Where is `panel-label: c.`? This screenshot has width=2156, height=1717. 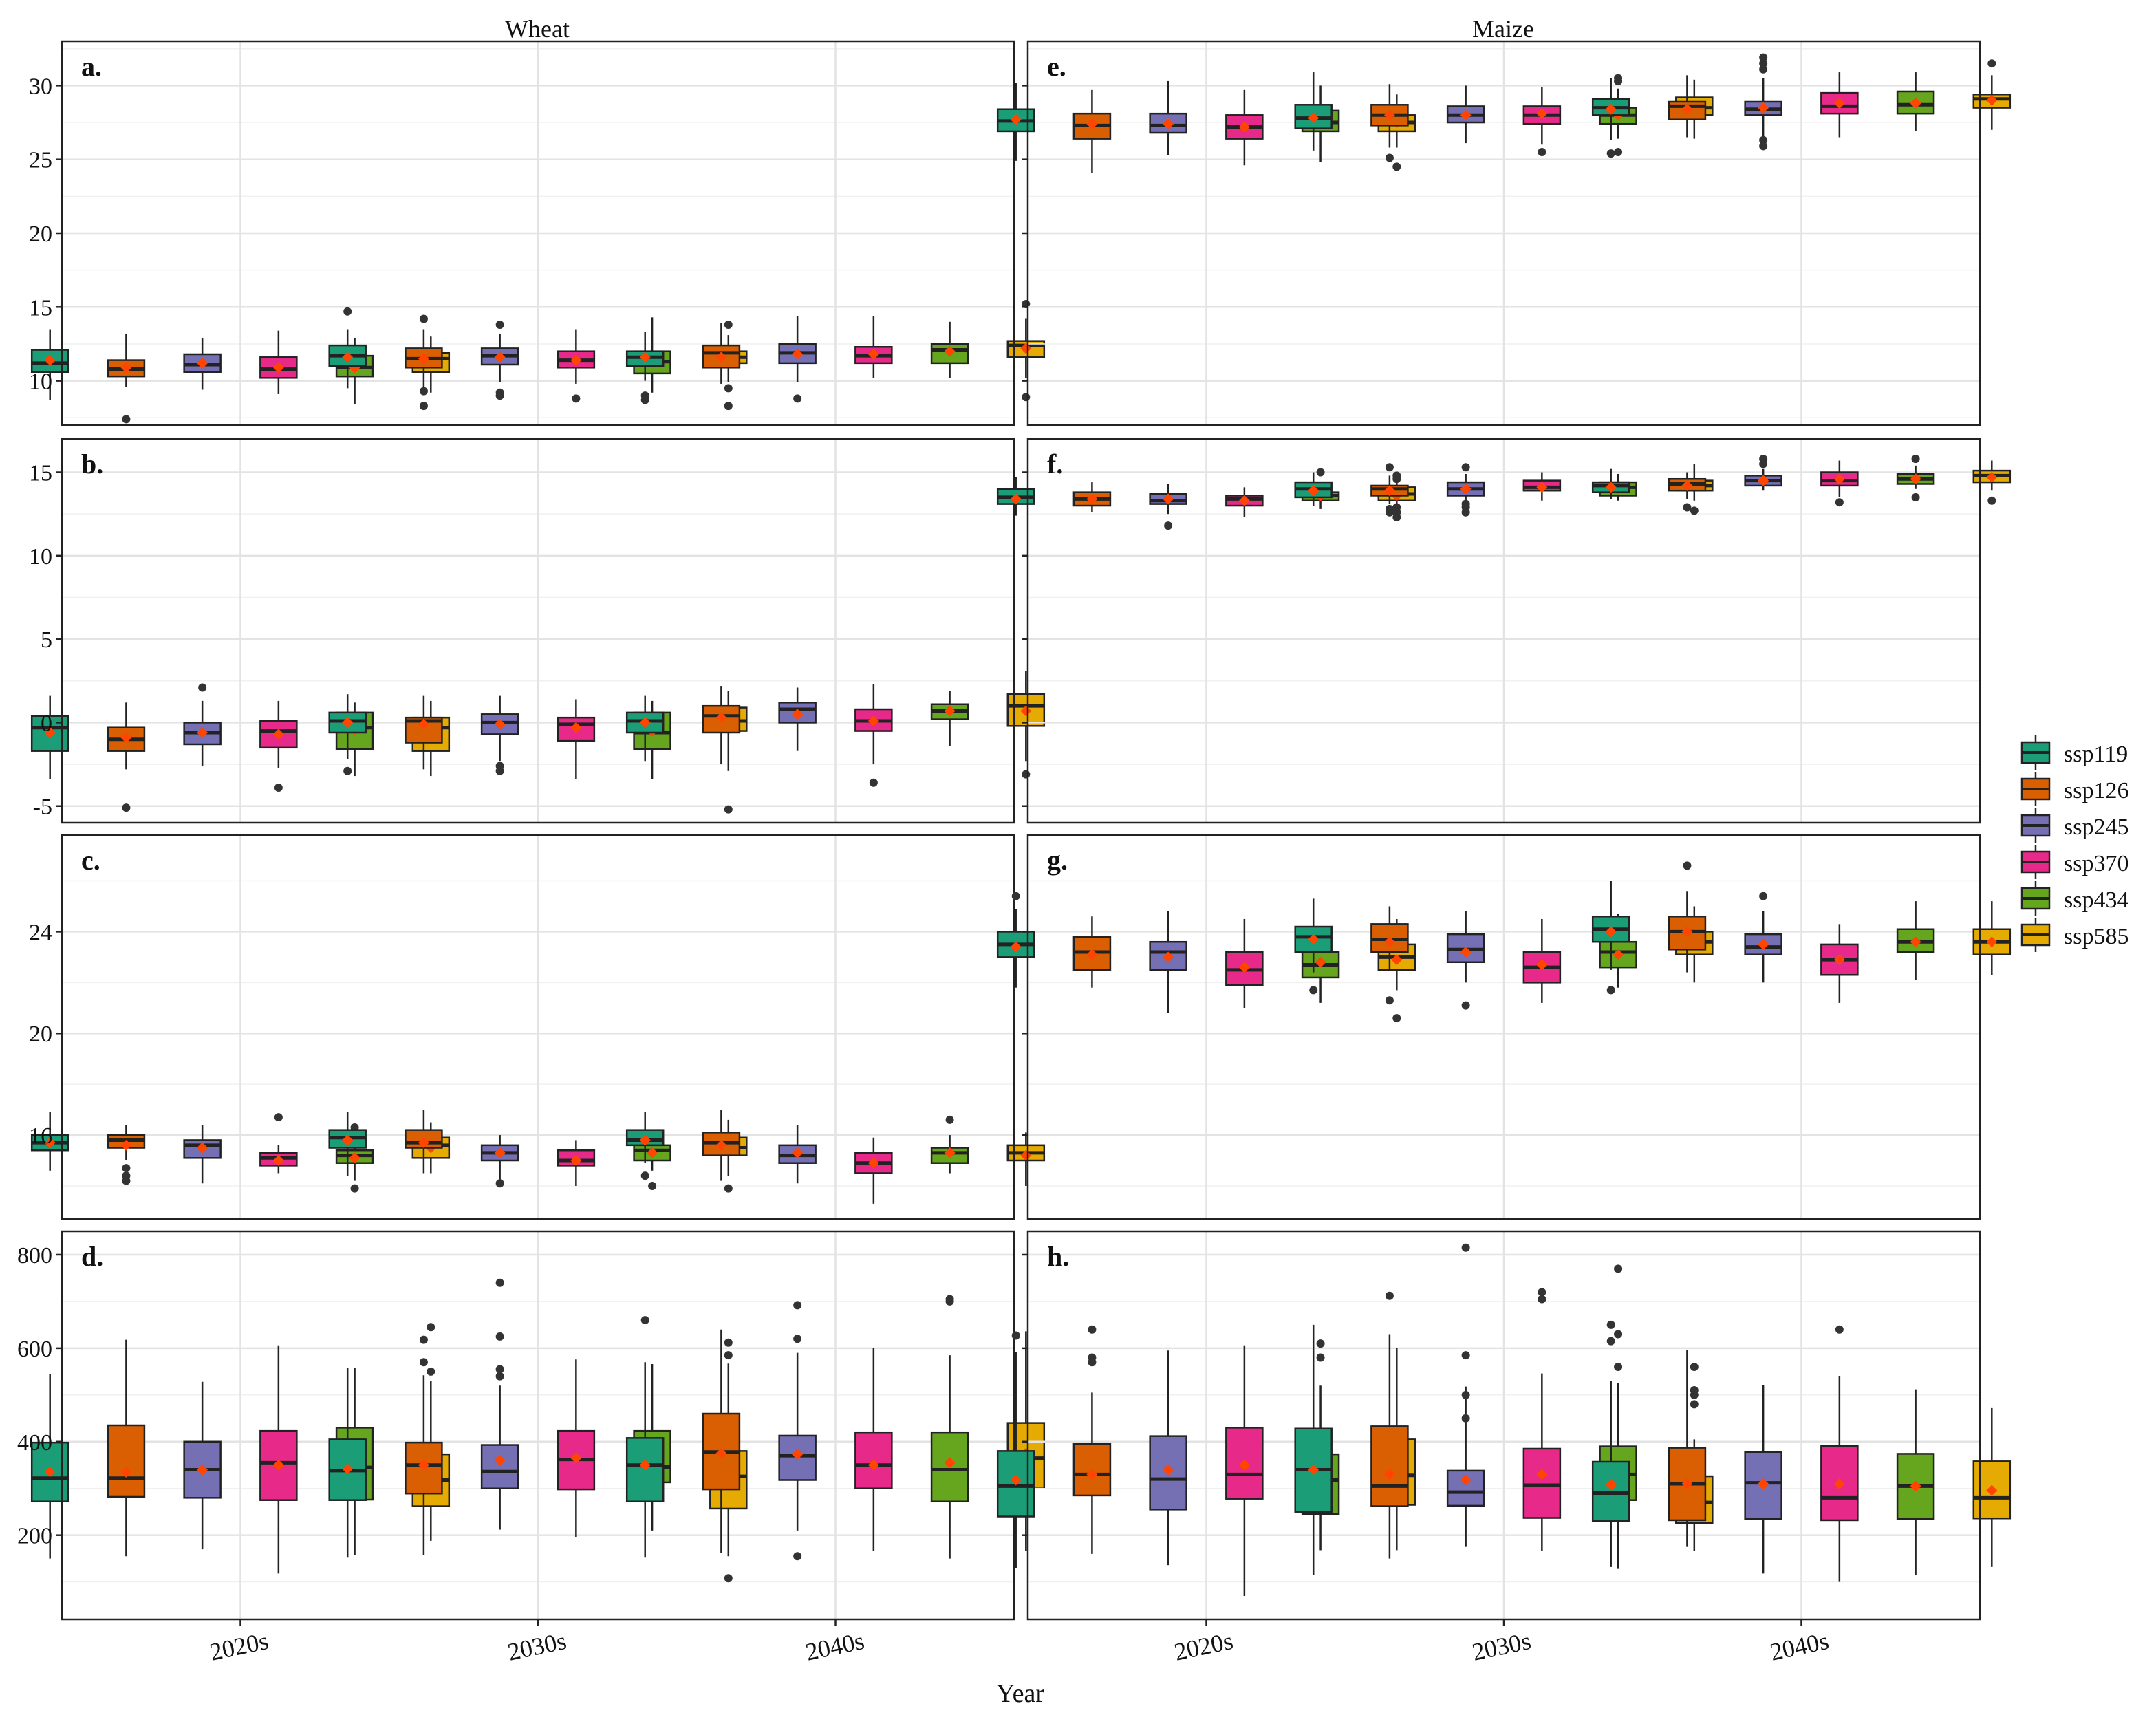
panel-label: c. is located at coordinates (90, 860).